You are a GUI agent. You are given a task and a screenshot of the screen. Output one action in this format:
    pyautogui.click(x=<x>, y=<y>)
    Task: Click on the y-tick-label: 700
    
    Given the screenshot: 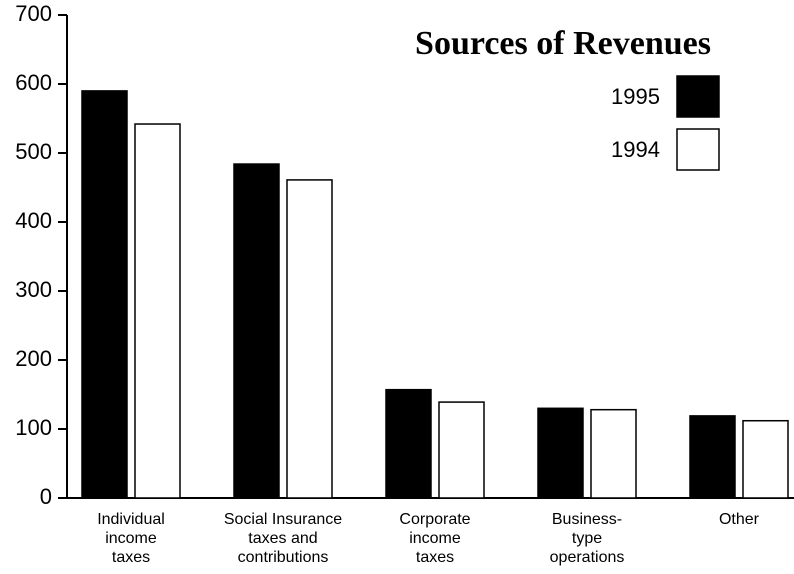 What is the action you would take?
    pyautogui.click(x=33, y=13)
    